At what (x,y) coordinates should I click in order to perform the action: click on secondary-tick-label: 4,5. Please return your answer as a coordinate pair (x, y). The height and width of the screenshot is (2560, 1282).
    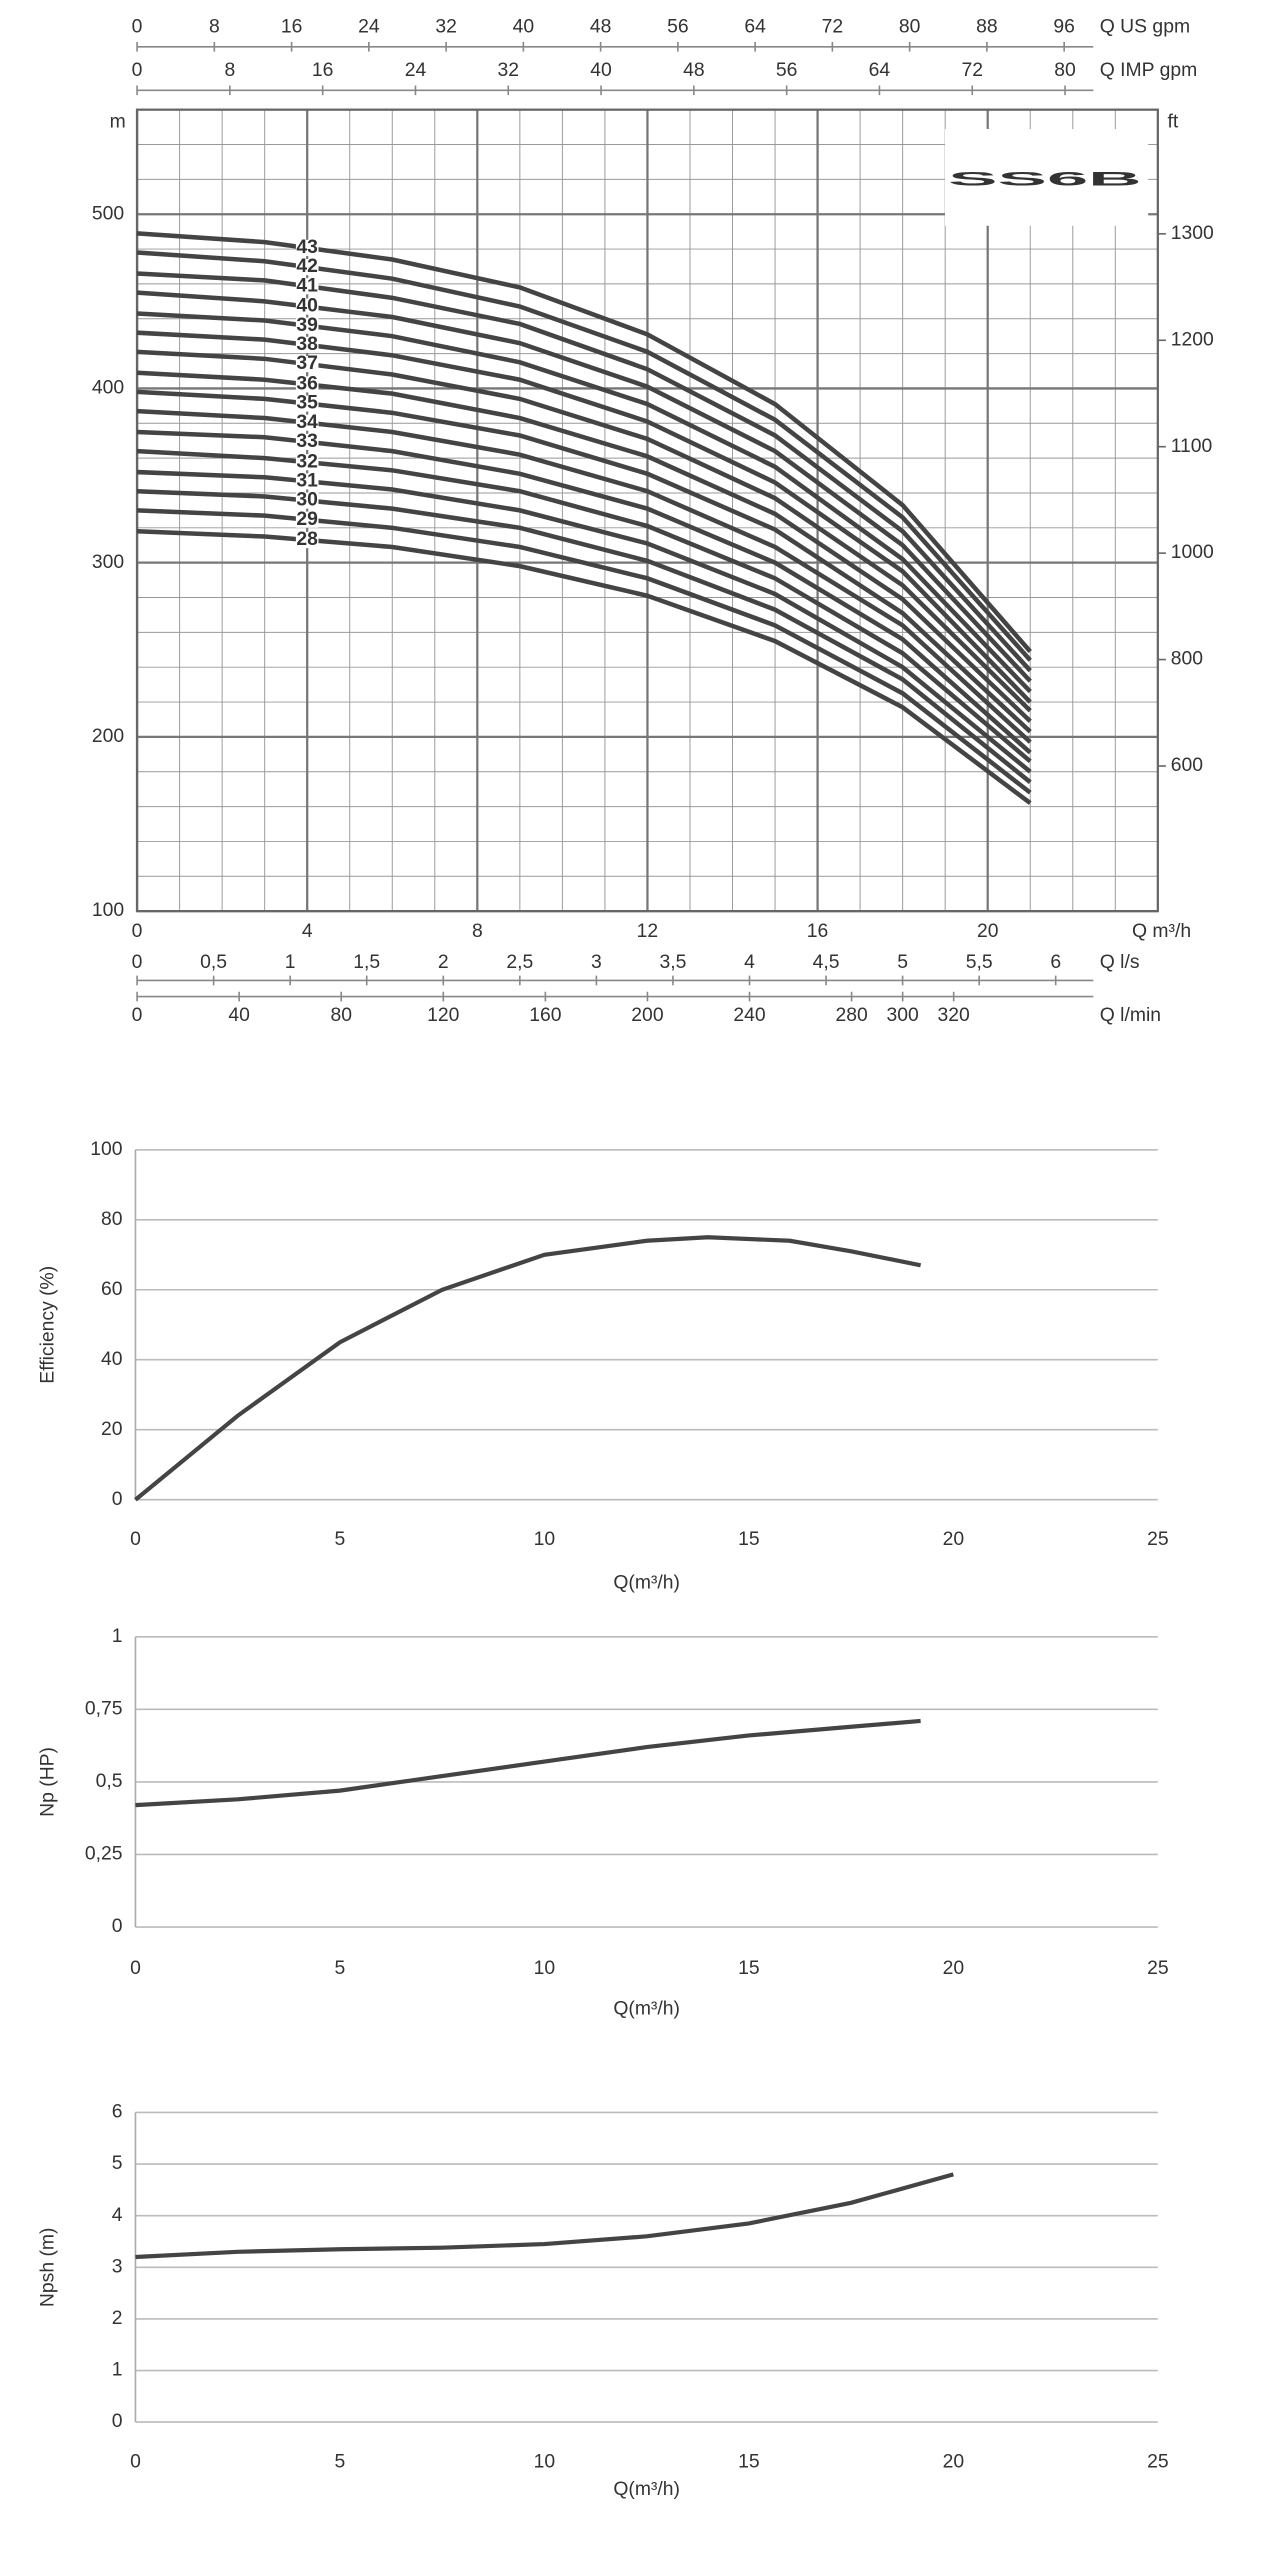
    Looking at the image, I should click on (826, 962).